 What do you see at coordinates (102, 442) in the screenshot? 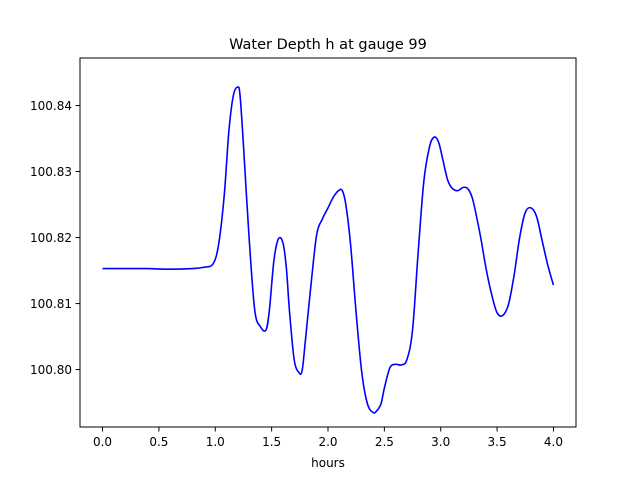
I see `x-tick-label: 0.0` at bounding box center [102, 442].